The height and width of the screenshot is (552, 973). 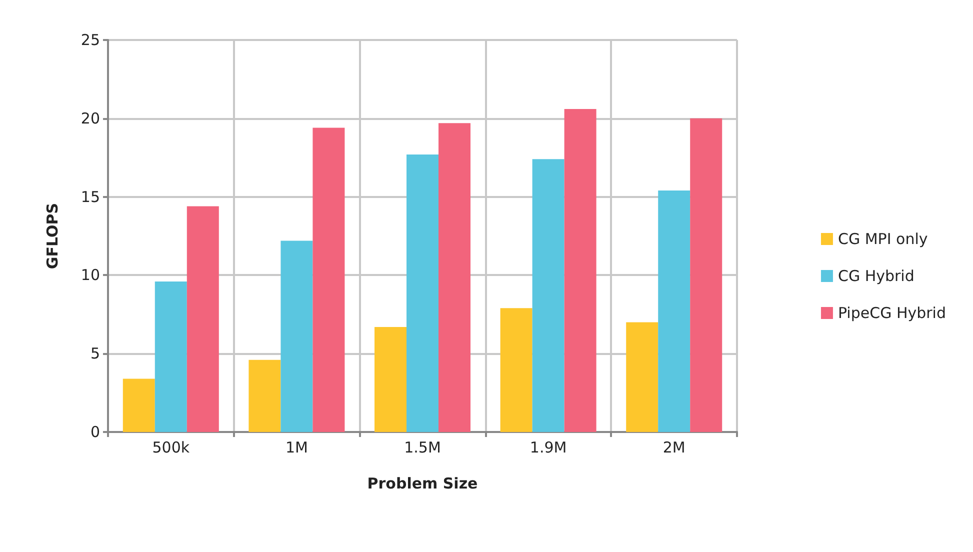 I want to click on y-tick-label: 20, so click(x=90, y=118).